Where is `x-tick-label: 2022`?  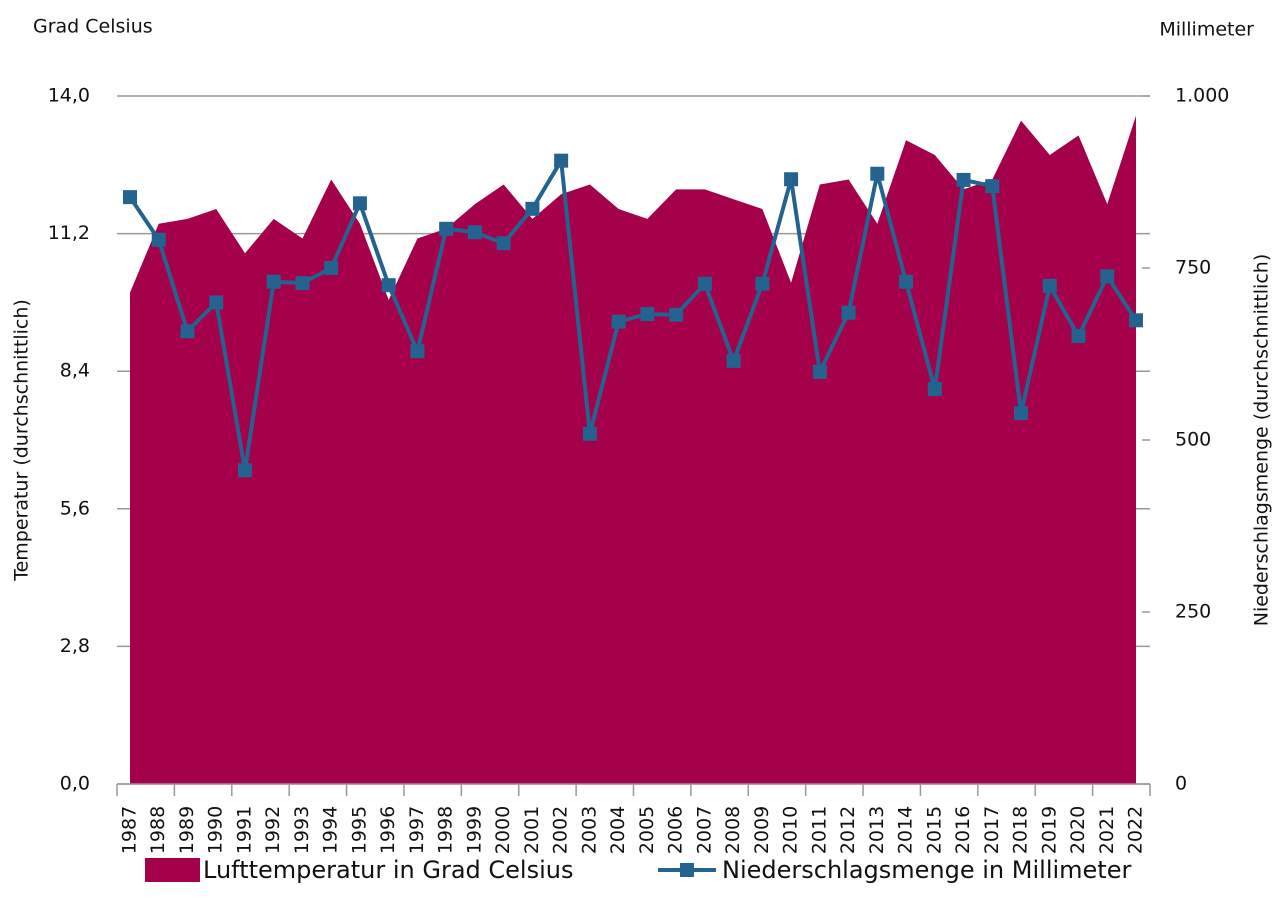 x-tick-label: 2022 is located at coordinates (1136, 830).